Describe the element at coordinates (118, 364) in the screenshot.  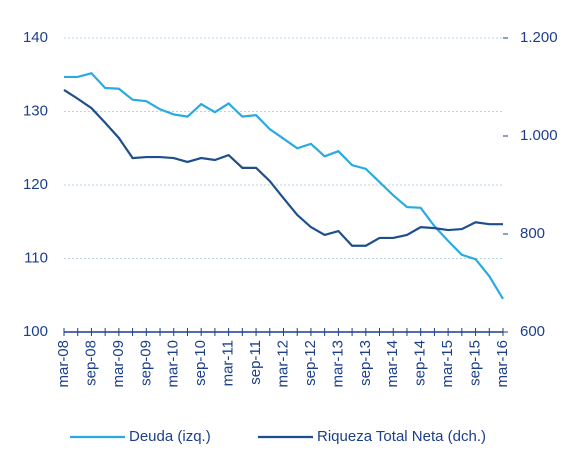
I see `x-tick-label: mar-09` at that location.